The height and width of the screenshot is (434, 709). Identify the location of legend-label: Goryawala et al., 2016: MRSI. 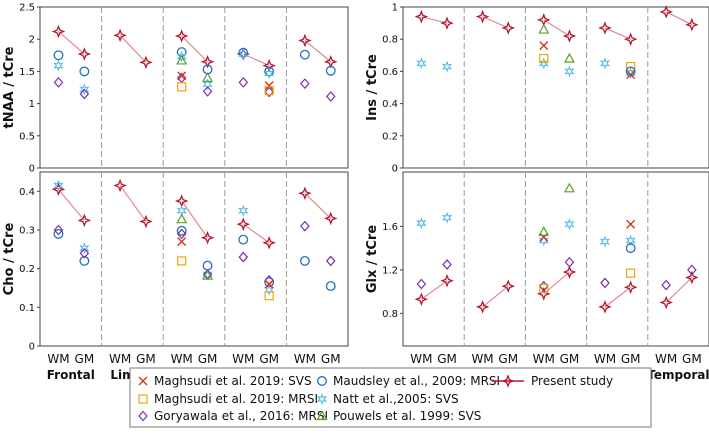
(241, 416).